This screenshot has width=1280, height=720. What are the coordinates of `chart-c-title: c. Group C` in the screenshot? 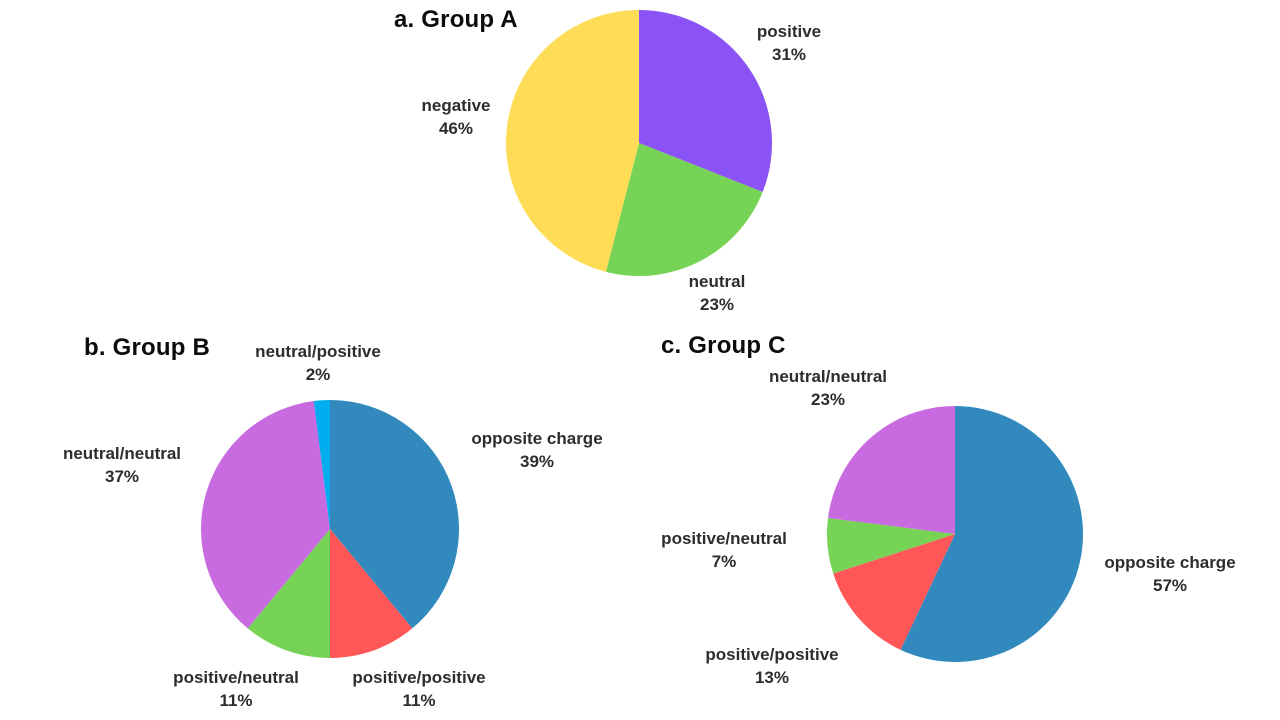 It's located at (723, 345).